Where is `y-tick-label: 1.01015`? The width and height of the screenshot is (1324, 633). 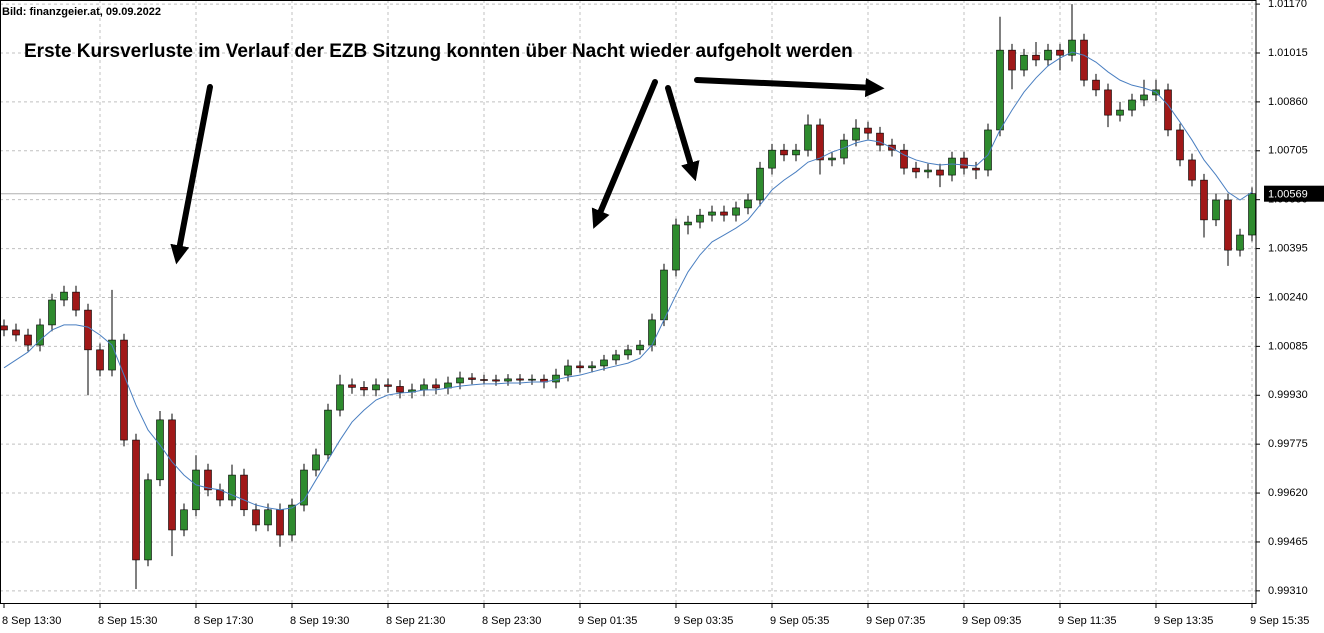
y-tick-label: 1.01015 is located at coordinates (1288, 53).